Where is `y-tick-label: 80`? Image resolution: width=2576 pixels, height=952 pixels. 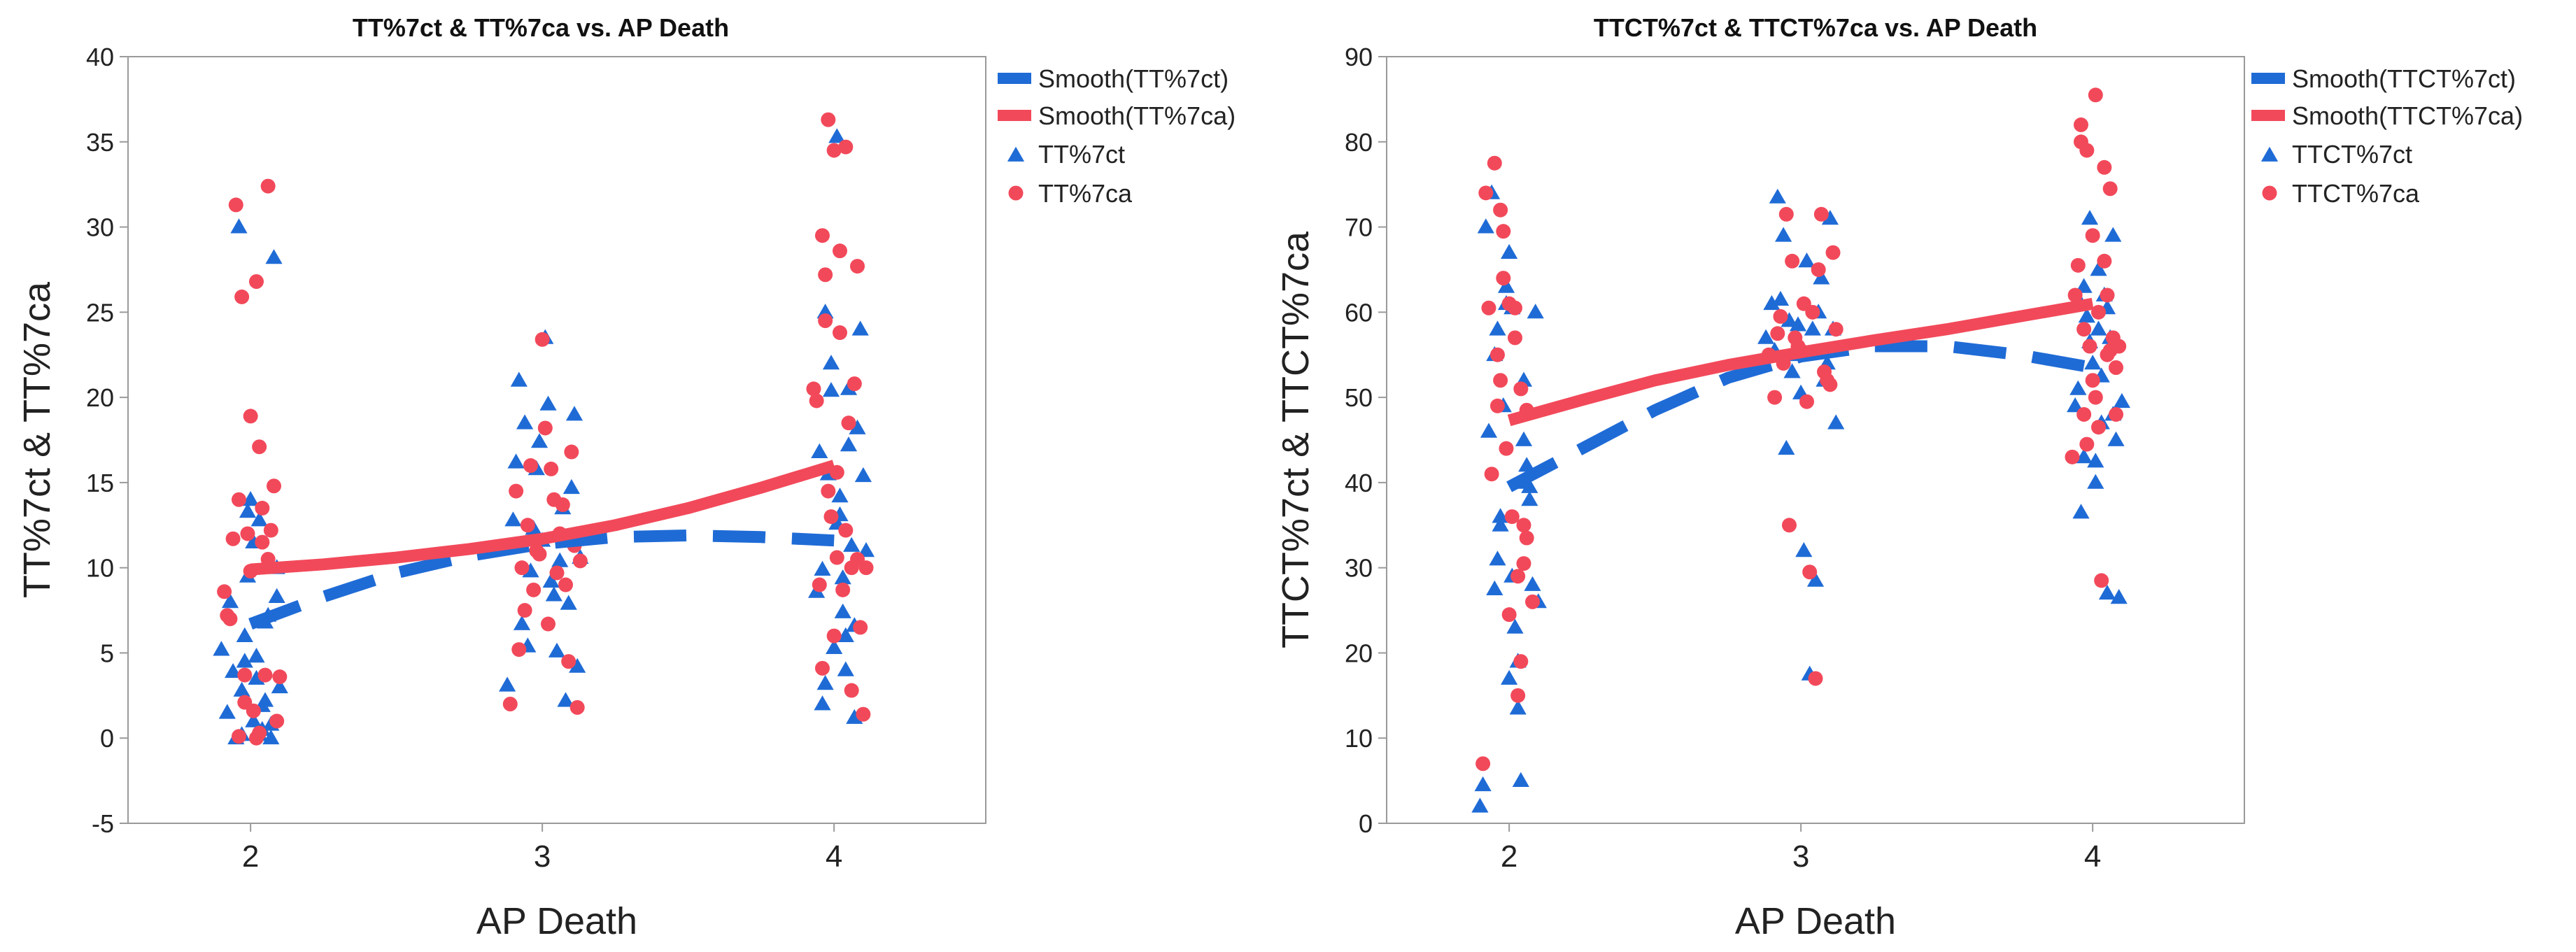 y-tick-label: 80 is located at coordinates (1359, 142).